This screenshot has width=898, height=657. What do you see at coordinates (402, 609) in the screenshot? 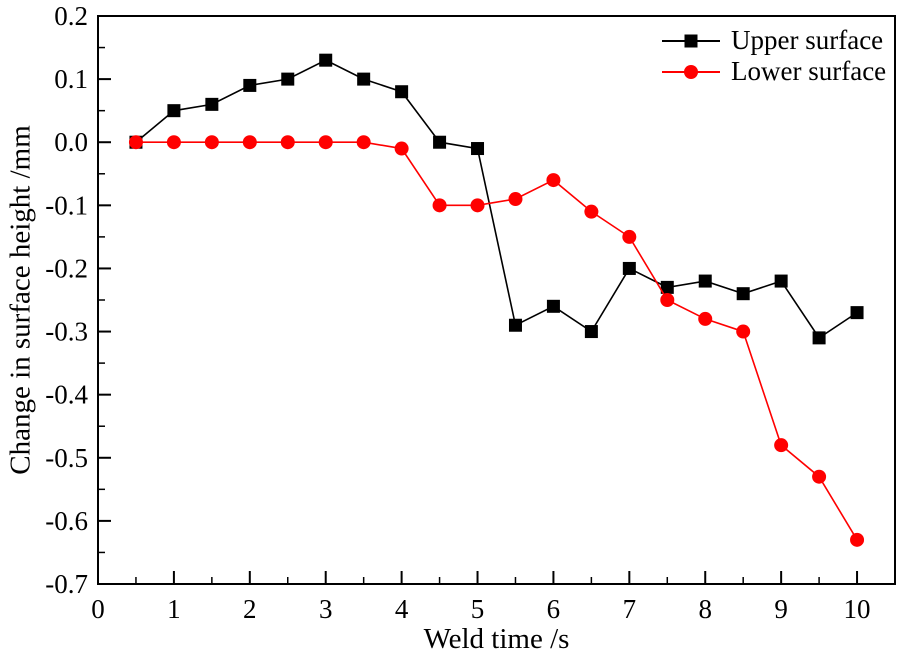
I see `x-tick-label: 4` at bounding box center [402, 609].